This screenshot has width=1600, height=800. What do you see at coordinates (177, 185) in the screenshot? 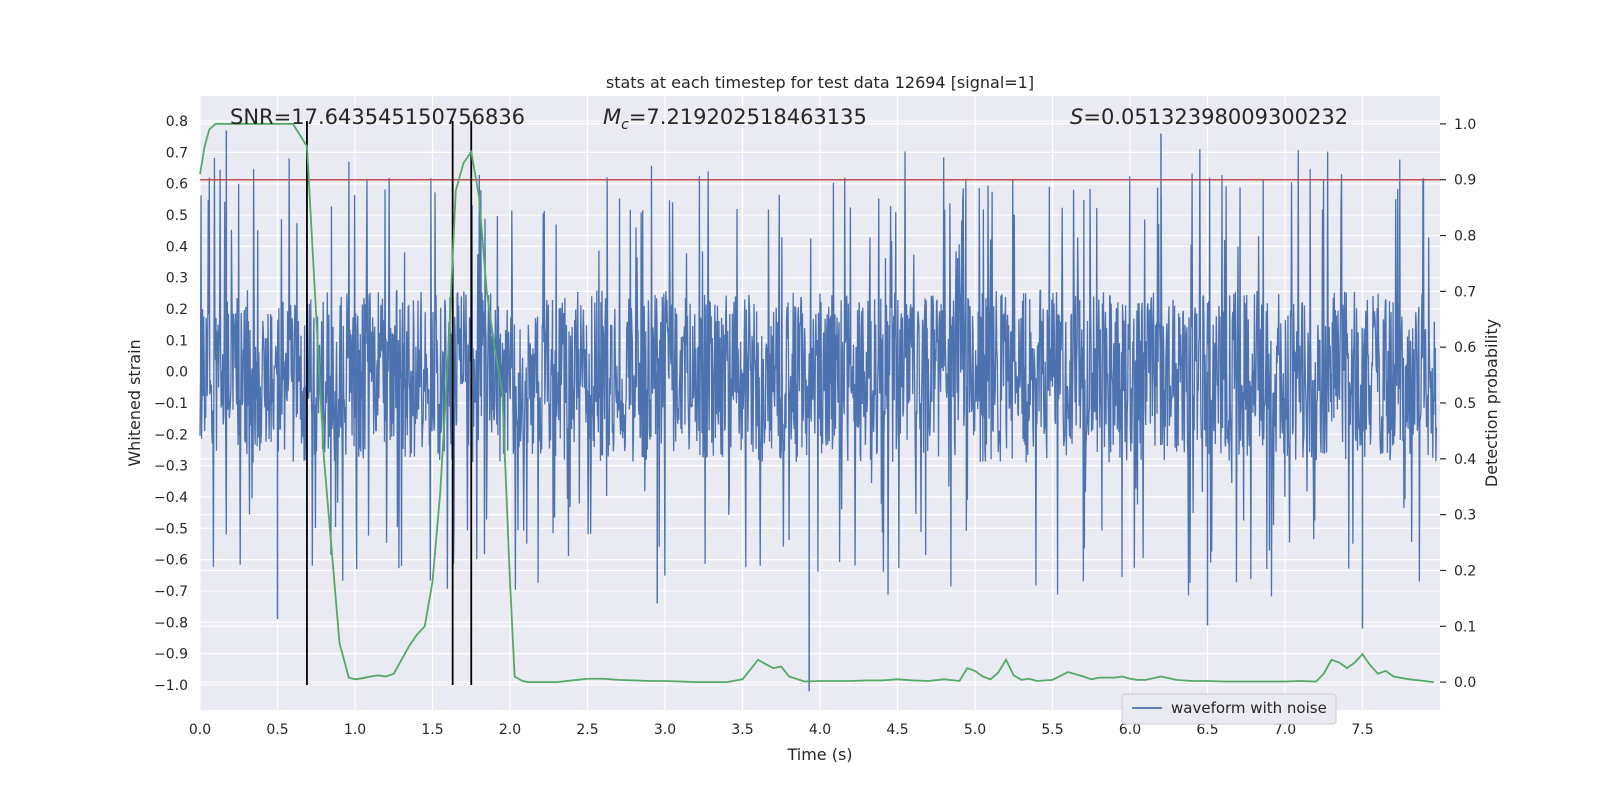
I see `y-tick-label-16: 0.6` at bounding box center [177, 185].